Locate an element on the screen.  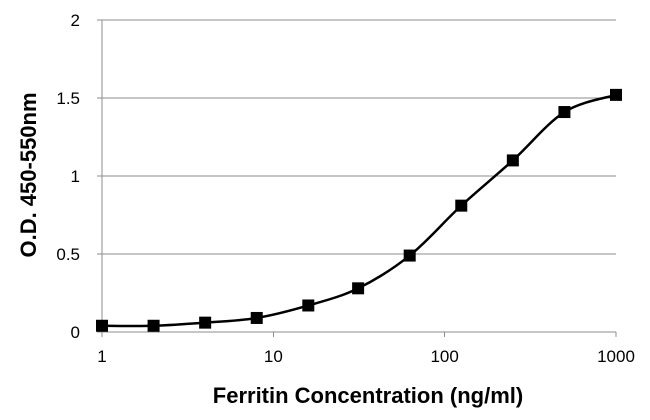
y-tick-label: 0.5 is located at coordinates (68, 254).